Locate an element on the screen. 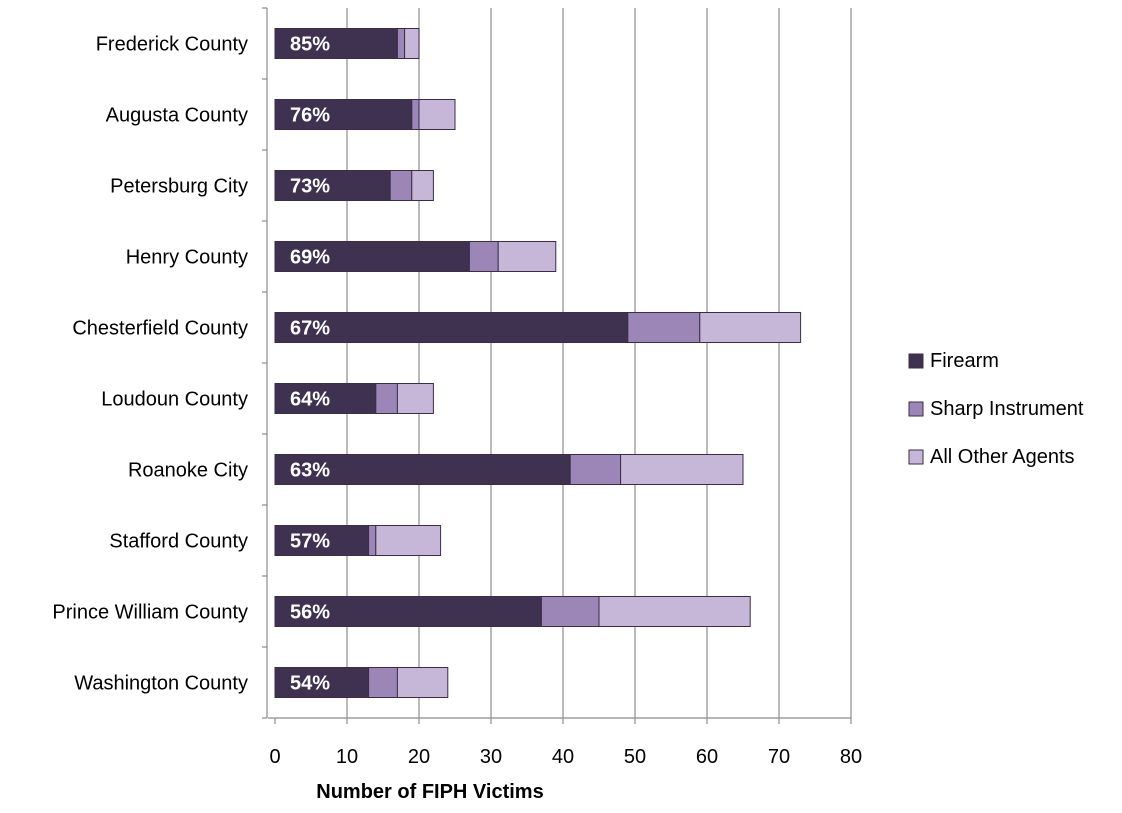 The width and height of the screenshot is (1122, 813). x-tick-label: 20 is located at coordinates (419, 757).